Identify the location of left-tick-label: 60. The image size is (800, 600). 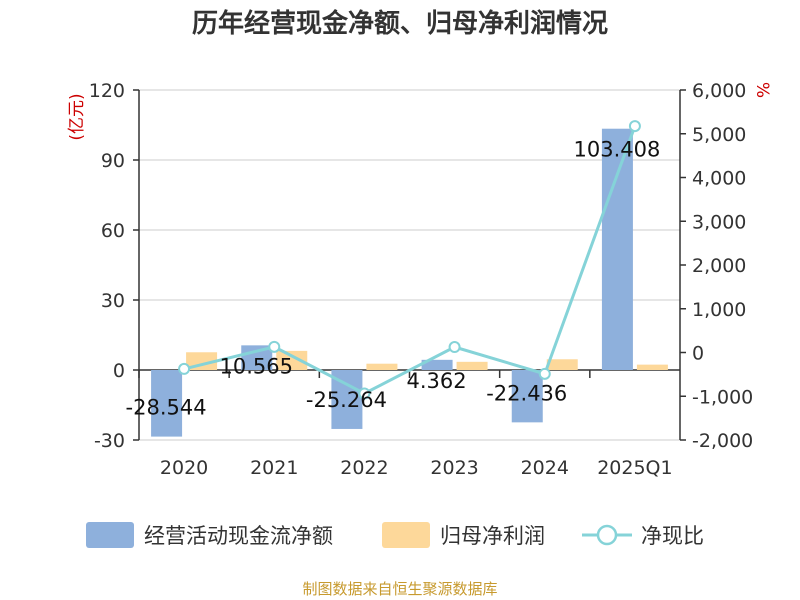
(113, 231).